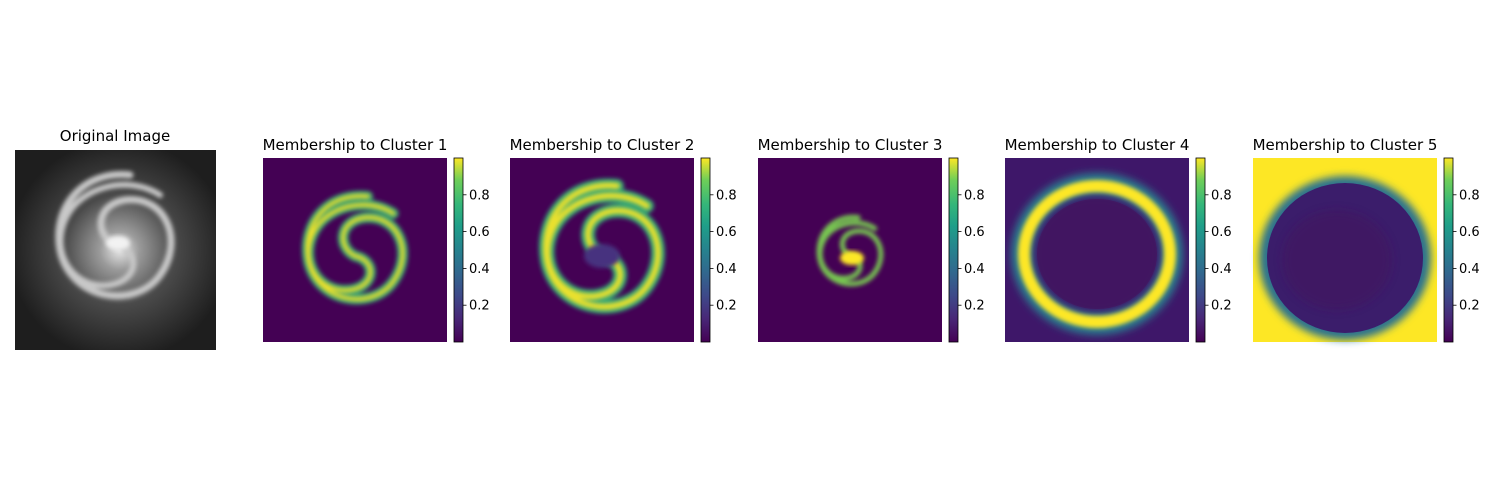 The height and width of the screenshot is (500, 1500). I want to click on cluster-3-heatmap, so click(850, 250).